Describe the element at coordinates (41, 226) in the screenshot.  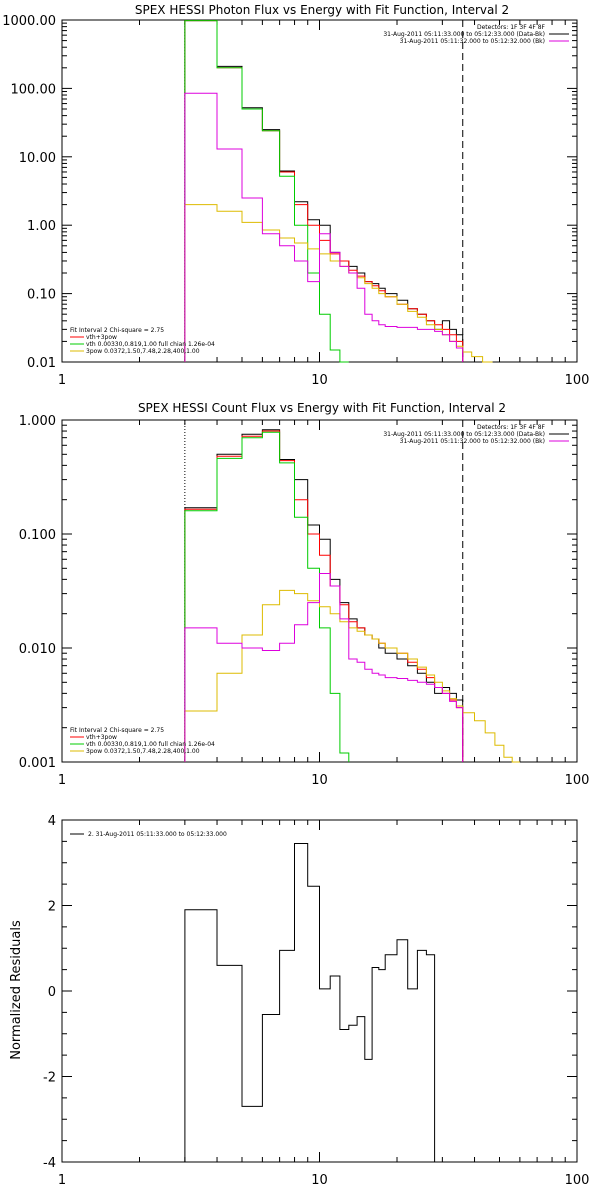
I see `y-tick-label: 1.00` at that location.